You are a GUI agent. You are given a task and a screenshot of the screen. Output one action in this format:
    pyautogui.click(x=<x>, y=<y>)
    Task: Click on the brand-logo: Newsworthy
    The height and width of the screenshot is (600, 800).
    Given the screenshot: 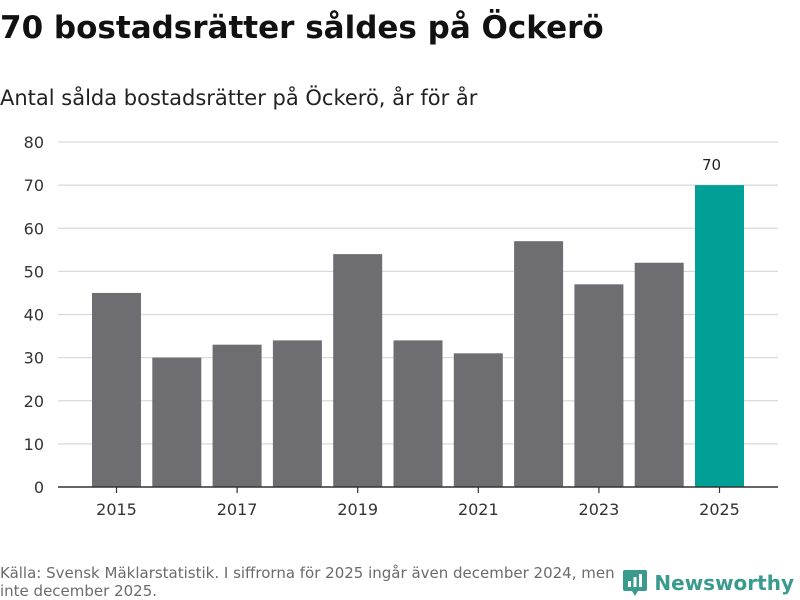 What is the action you would take?
    pyautogui.click(x=708, y=583)
    